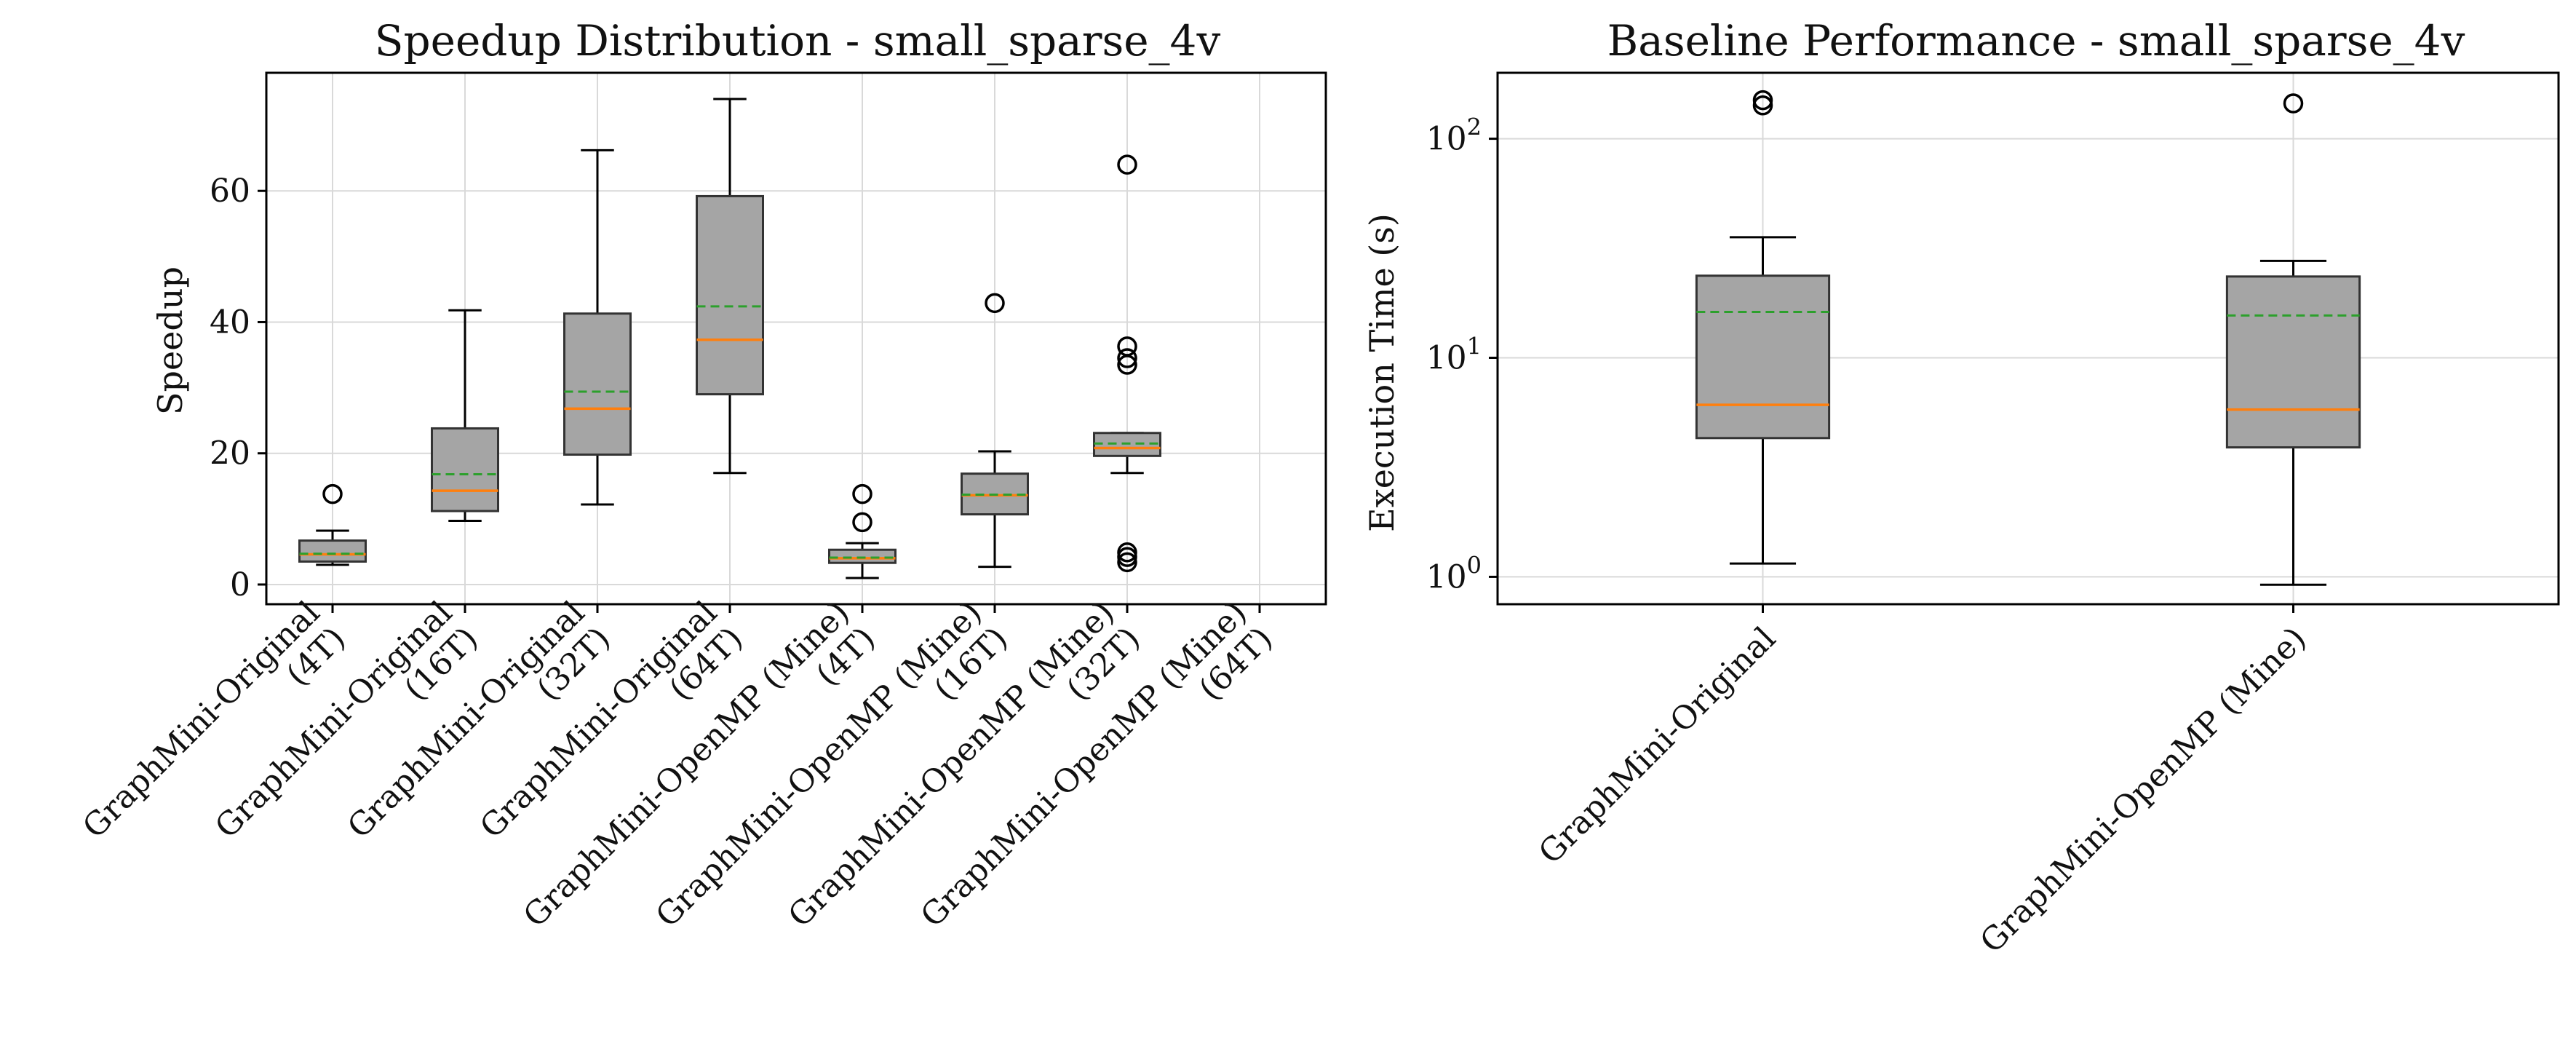 This screenshot has width=2576, height=1057. I want to click on y-tick-label: 10¹, so click(1454, 354).